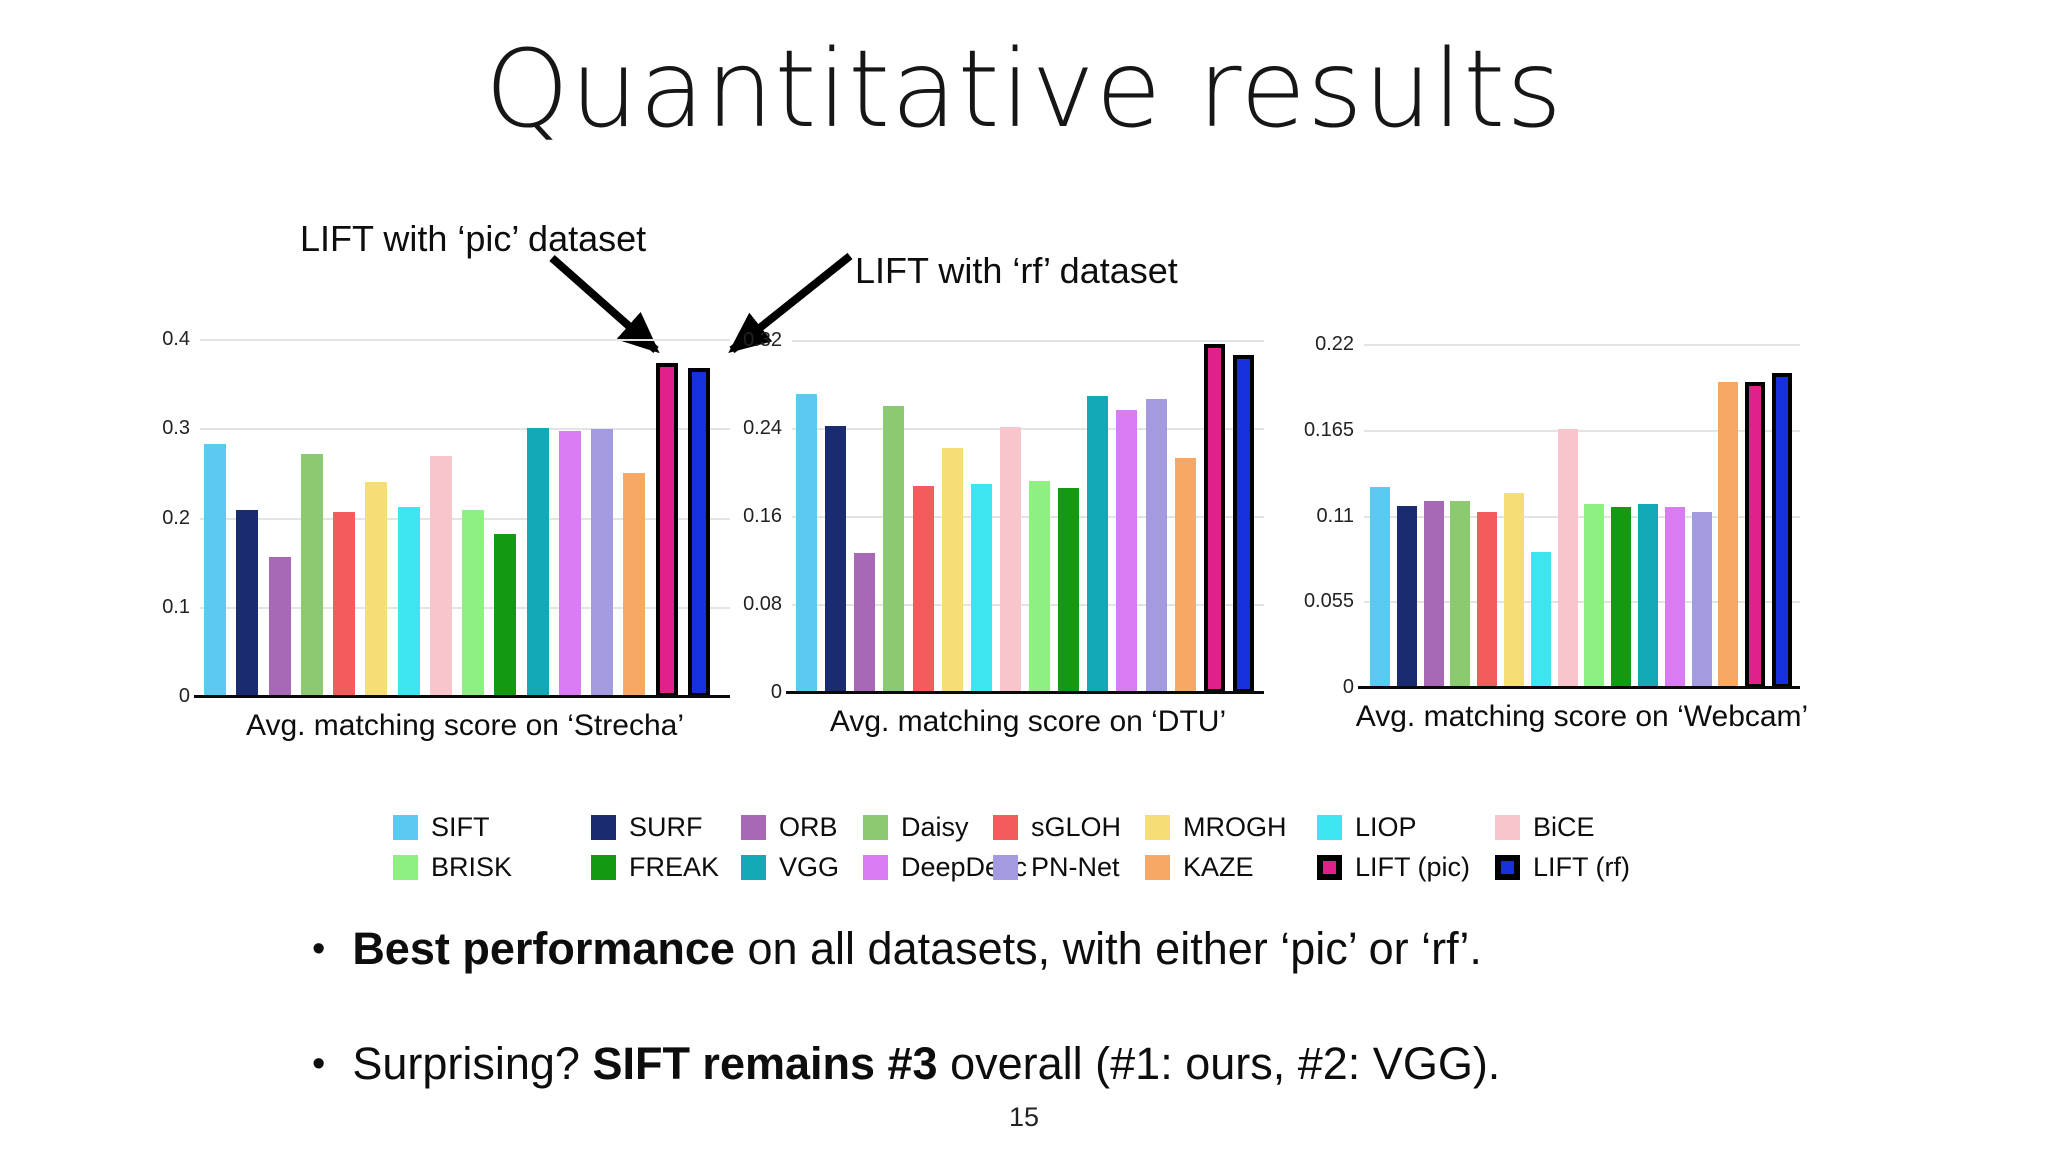 Image resolution: width=2048 pixels, height=1152 pixels. What do you see at coordinates (1335, 515) in the screenshot?
I see `y-tick-label: 0.11` at bounding box center [1335, 515].